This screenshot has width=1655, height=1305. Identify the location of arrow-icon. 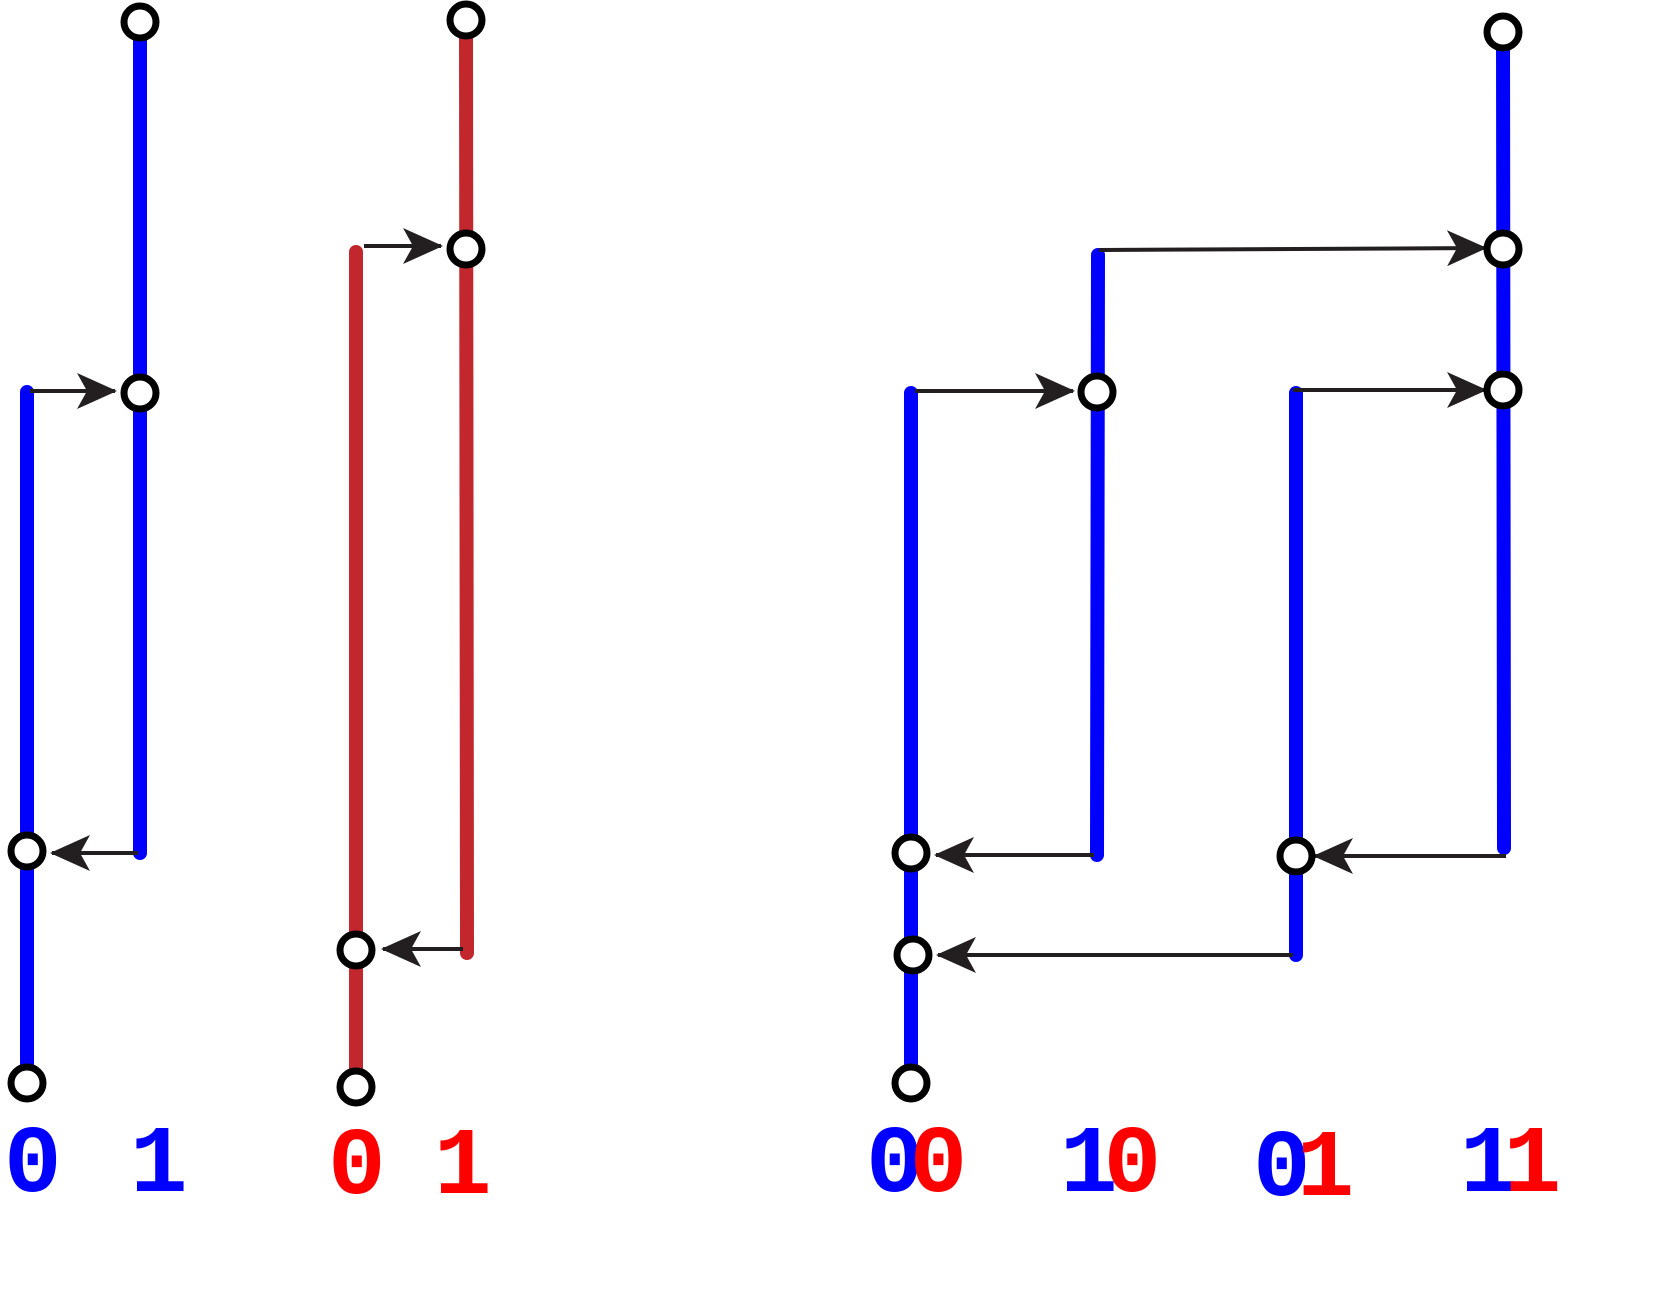
(1292, 248).